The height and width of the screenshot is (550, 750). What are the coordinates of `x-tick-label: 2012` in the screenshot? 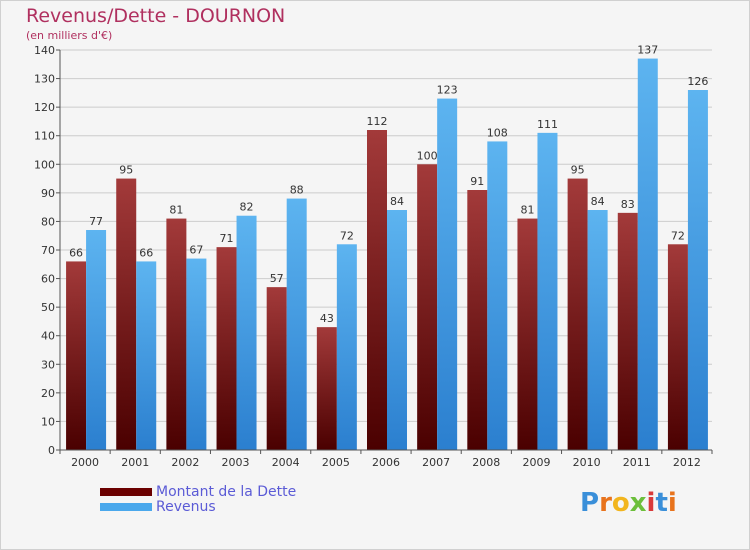 It's located at (687, 462).